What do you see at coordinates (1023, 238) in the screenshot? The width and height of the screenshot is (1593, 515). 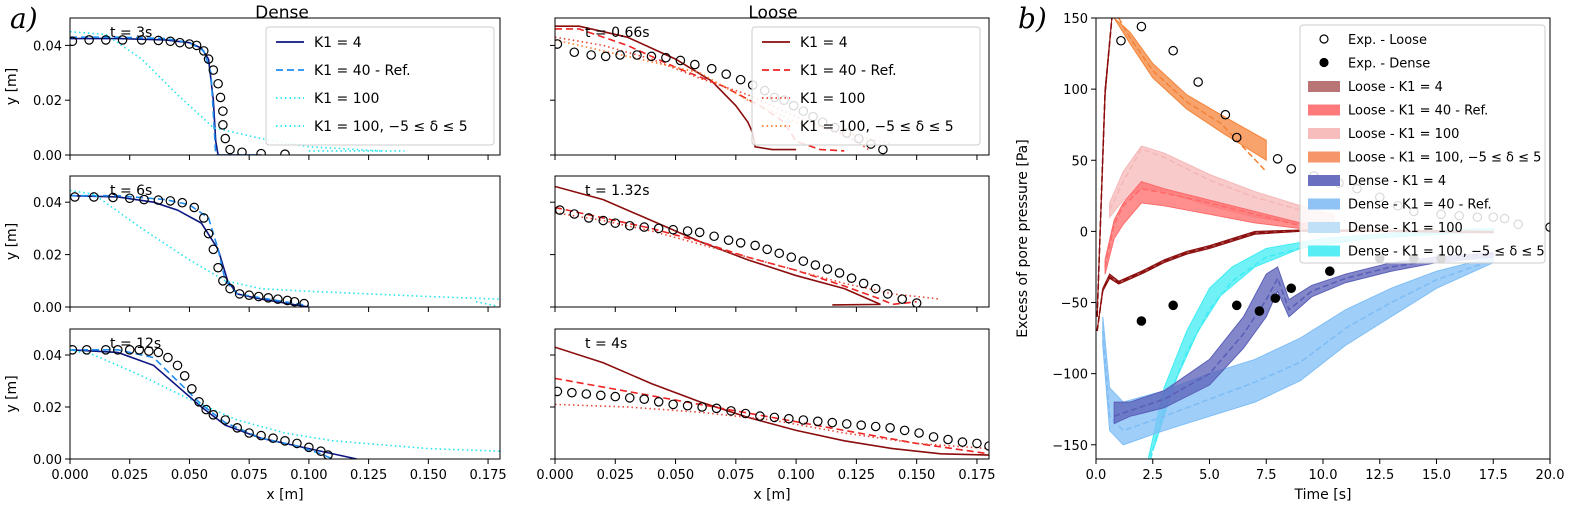 I see `y-axis-label: Excess of pore pressure [Pa]` at bounding box center [1023, 238].